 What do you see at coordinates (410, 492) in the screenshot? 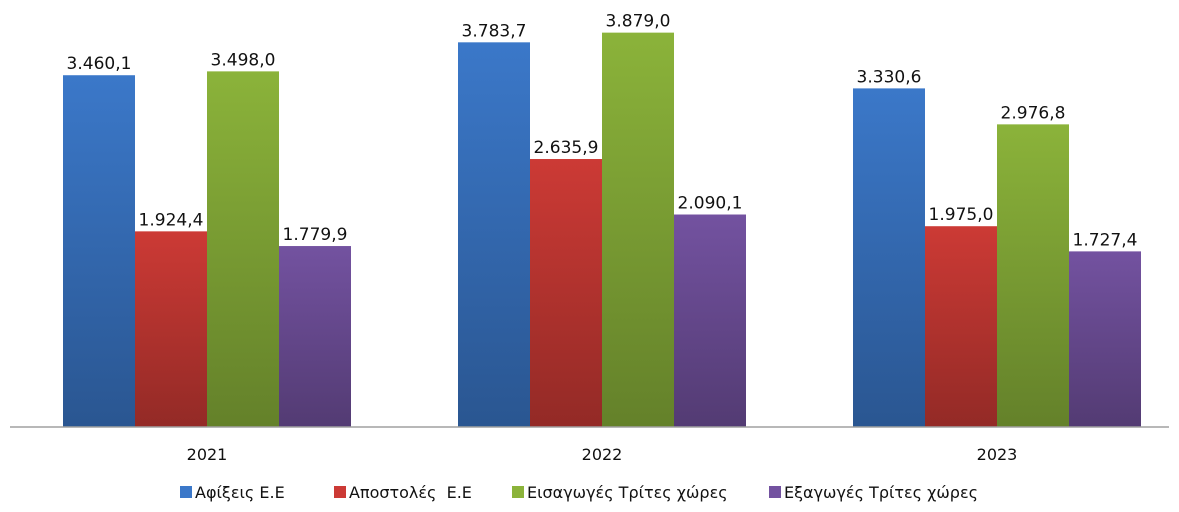
I see `legend-label-series-2: Αποστολές Ε.Ε` at bounding box center [410, 492].